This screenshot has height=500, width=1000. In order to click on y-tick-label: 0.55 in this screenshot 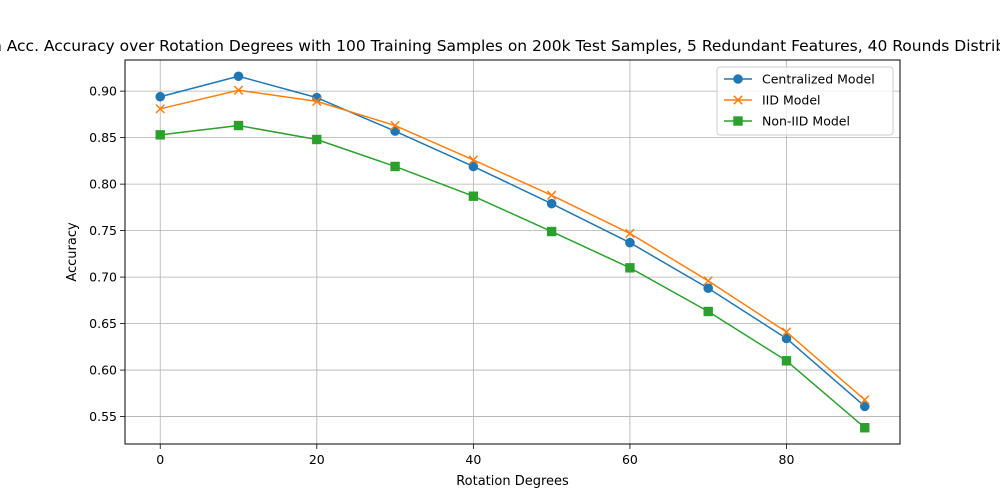, I will do `click(103, 416)`.